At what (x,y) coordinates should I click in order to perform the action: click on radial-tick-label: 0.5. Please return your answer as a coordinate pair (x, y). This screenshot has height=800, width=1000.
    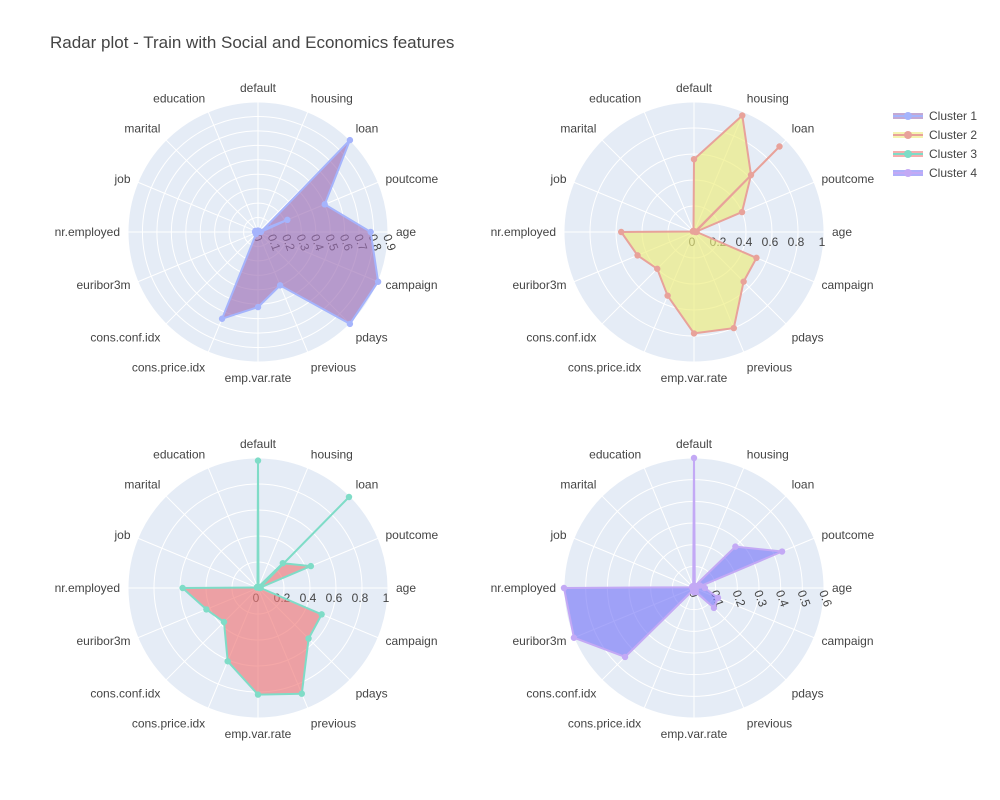
    Looking at the image, I should click on (804, 598).